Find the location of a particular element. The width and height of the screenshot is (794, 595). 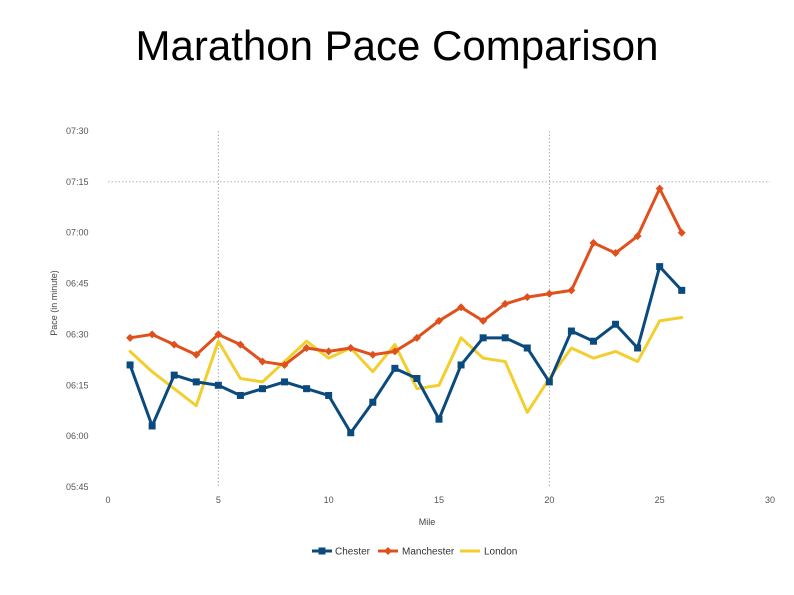

legend-label-chester: Chester is located at coordinates (353, 552).